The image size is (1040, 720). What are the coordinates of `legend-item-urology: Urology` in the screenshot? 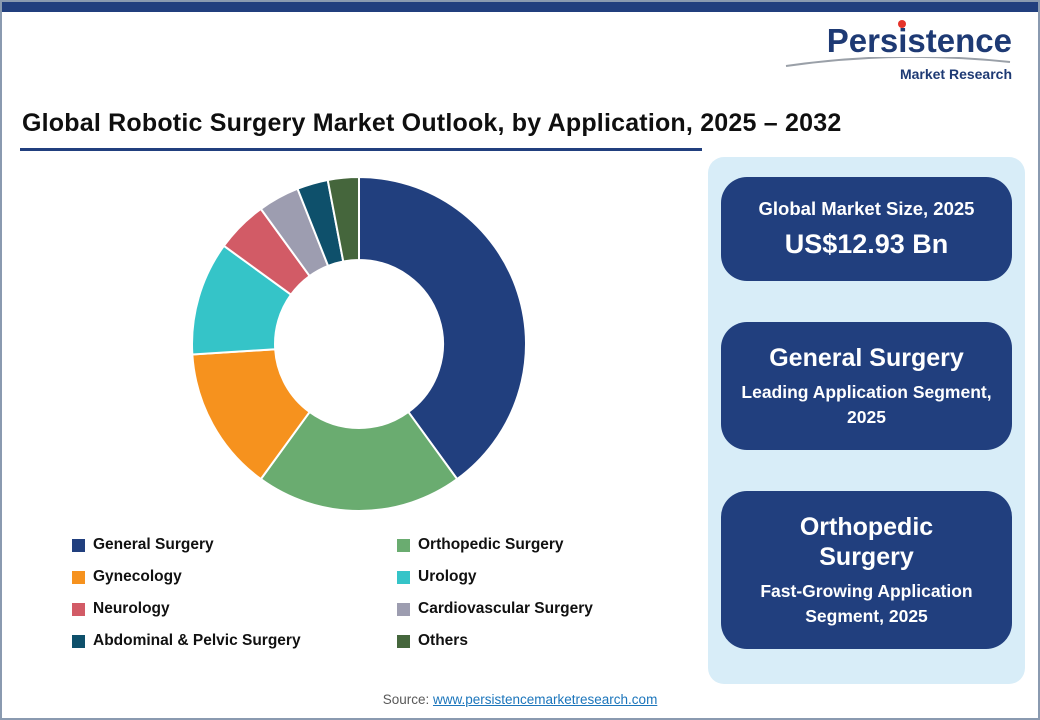 It's located at (537, 577).